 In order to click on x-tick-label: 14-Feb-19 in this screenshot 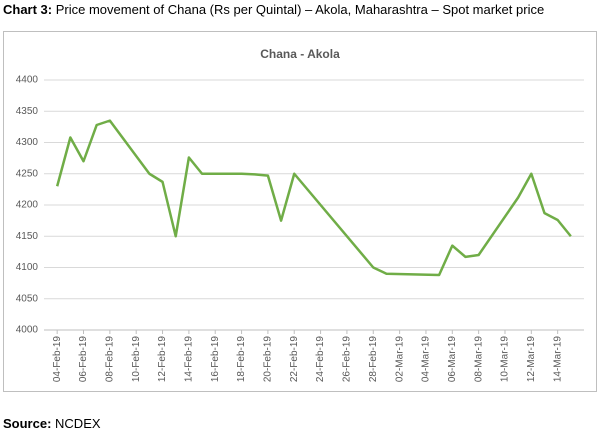, I will do `click(189, 359)`.